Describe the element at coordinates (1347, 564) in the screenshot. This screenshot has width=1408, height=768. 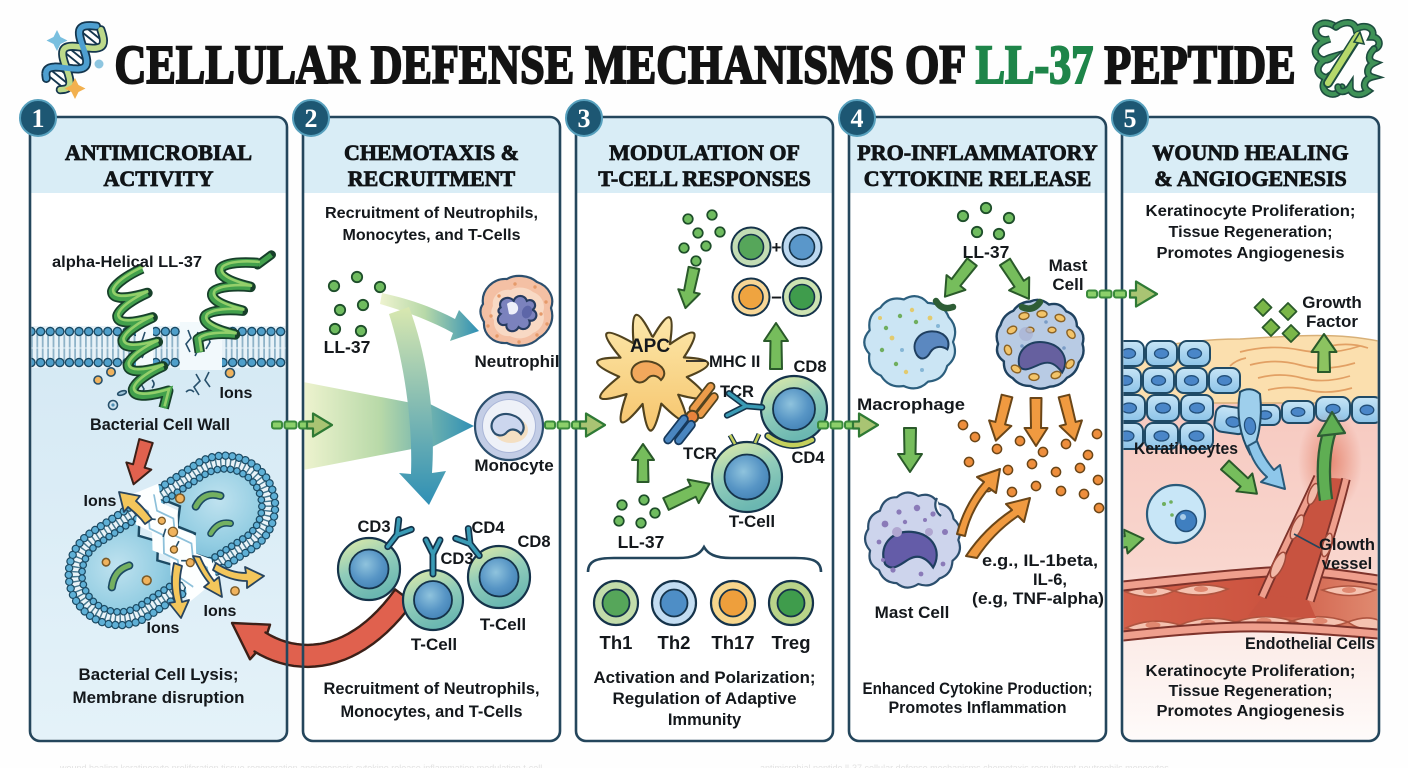
I see `svg-text: vessel` at that location.